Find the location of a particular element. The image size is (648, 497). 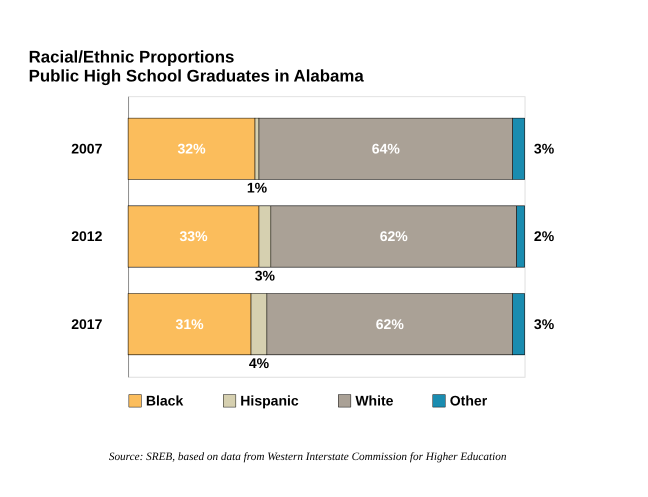

y-tick-label: 2012 is located at coordinates (87, 236).